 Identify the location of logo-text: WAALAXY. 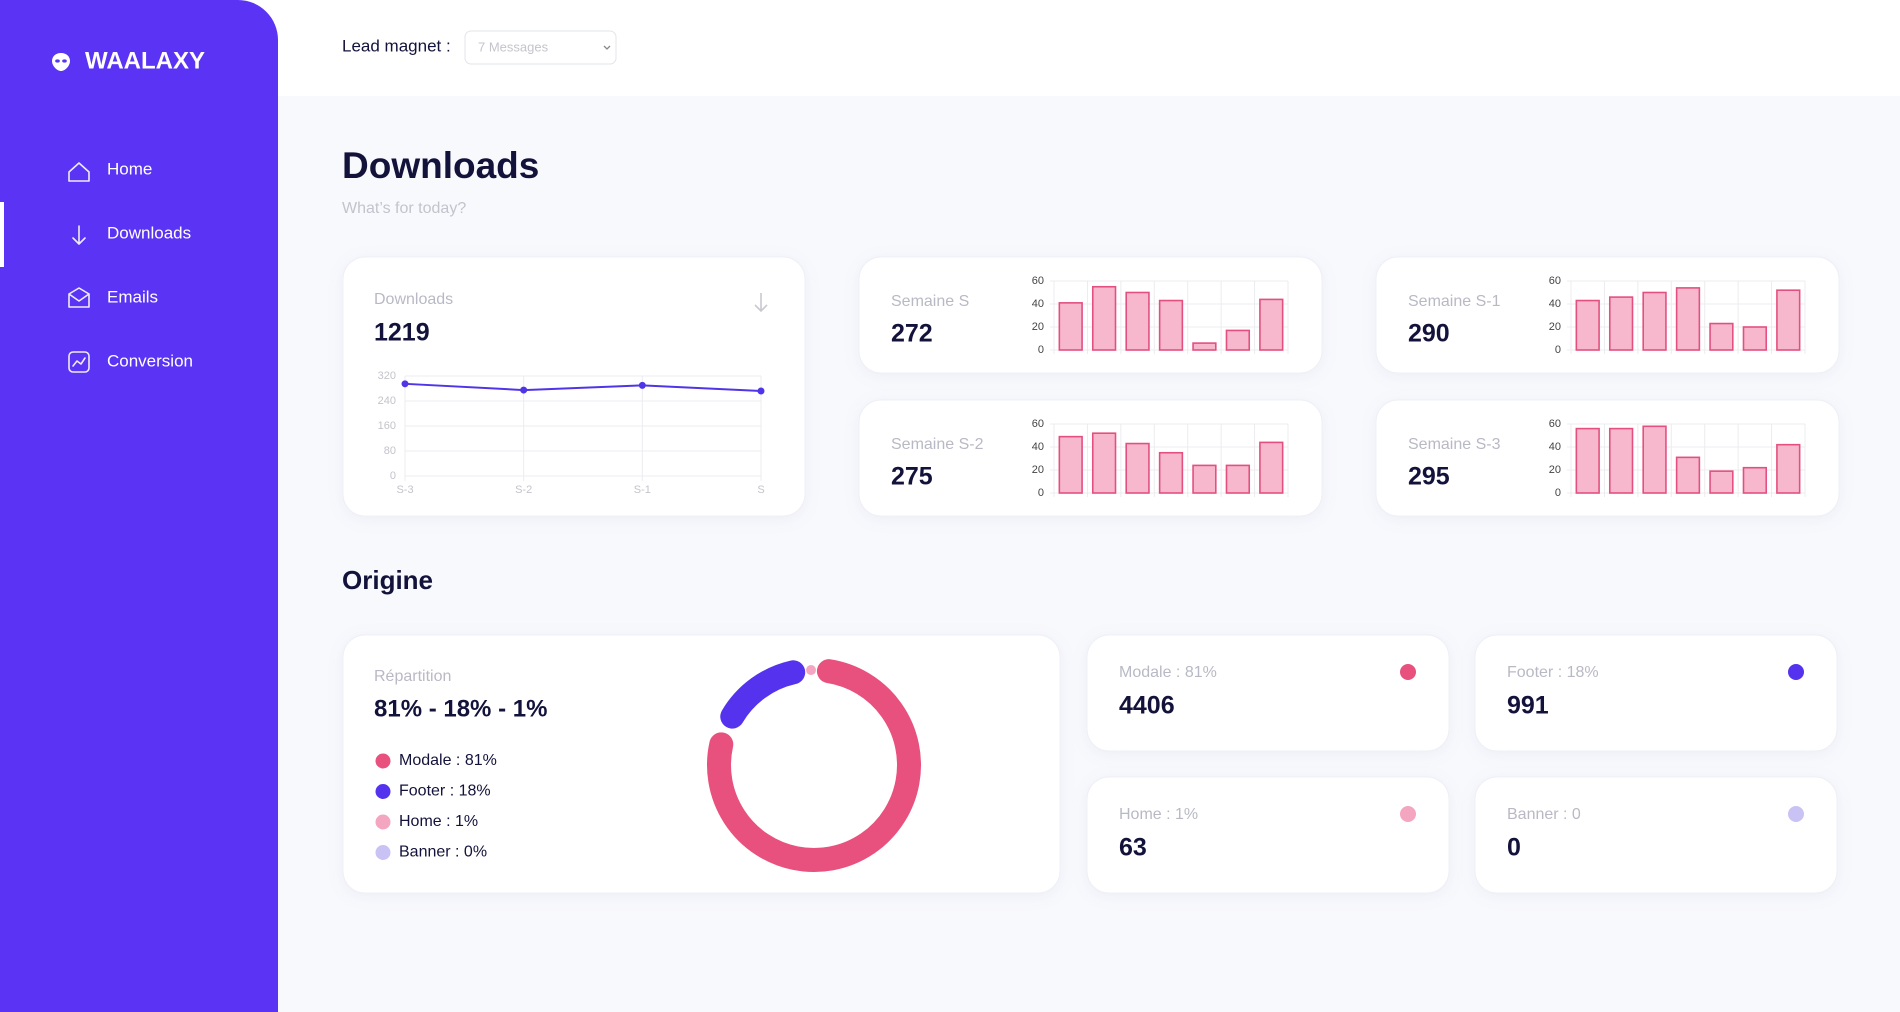
(145, 60).